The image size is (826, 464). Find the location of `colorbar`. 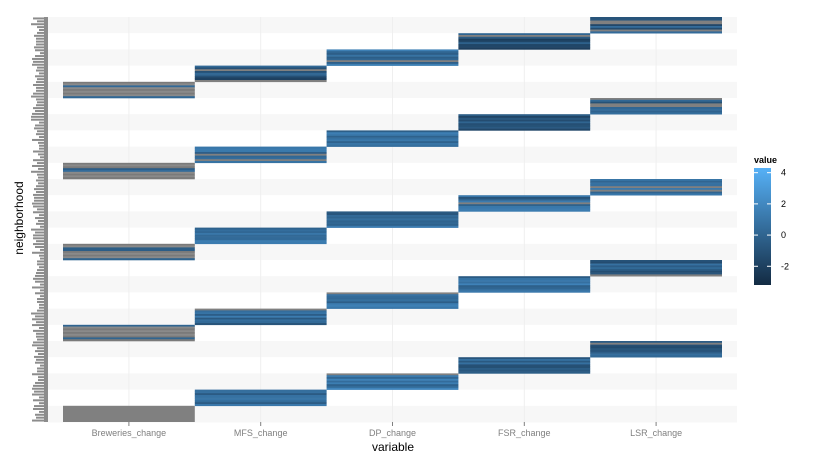

colorbar is located at coordinates (762, 226).